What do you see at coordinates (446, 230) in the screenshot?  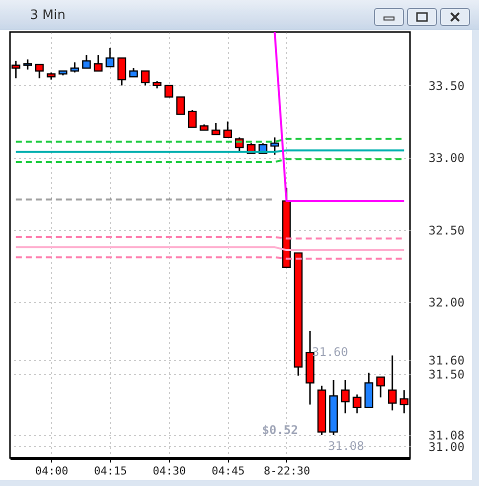 I see `y-tick-label: 32.50` at bounding box center [446, 230].